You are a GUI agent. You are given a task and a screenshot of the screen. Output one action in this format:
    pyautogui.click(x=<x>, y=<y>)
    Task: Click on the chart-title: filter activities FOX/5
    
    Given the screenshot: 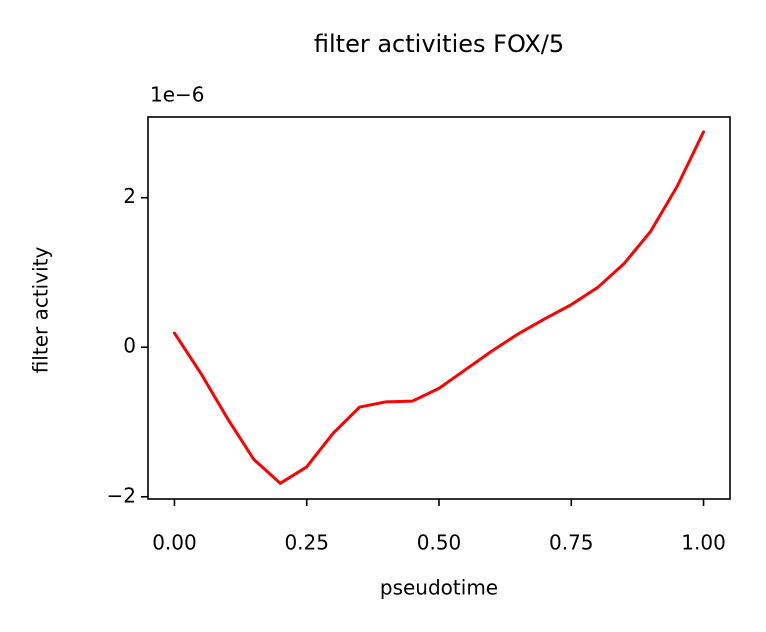 What is the action you would take?
    pyautogui.click(x=439, y=44)
    